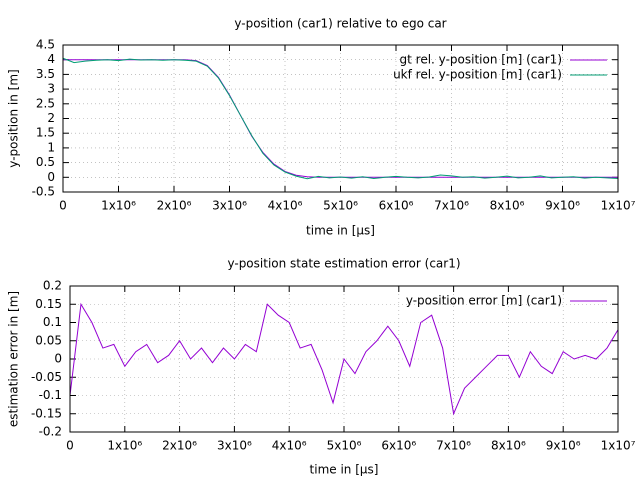 The image size is (640, 480). What do you see at coordinates (48, 340) in the screenshot?
I see `y-tick-label: 0.05` at bounding box center [48, 340].